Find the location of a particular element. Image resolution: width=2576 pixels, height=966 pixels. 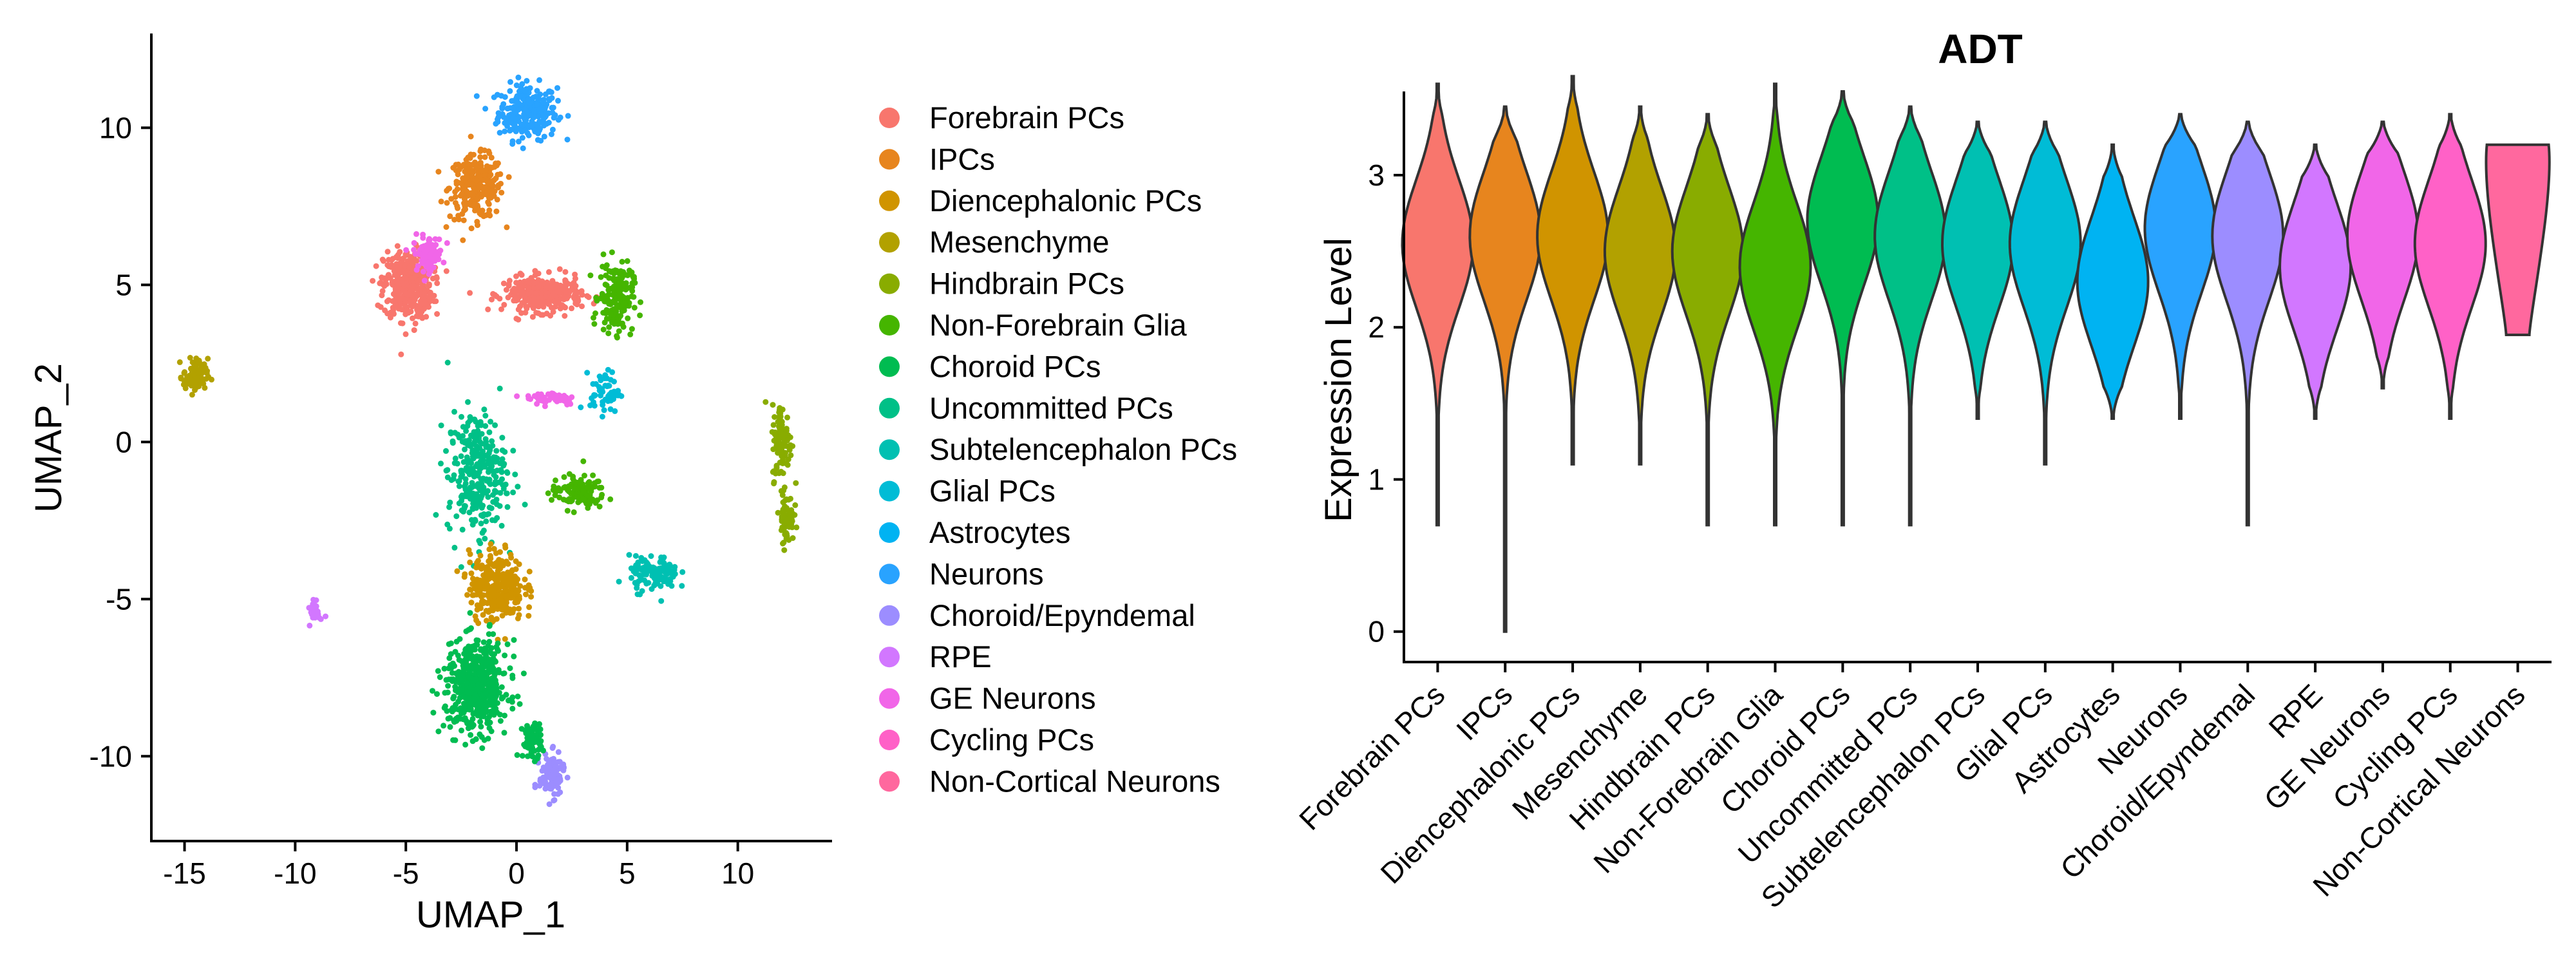

violin-ipcs is located at coordinates (1505, 369).